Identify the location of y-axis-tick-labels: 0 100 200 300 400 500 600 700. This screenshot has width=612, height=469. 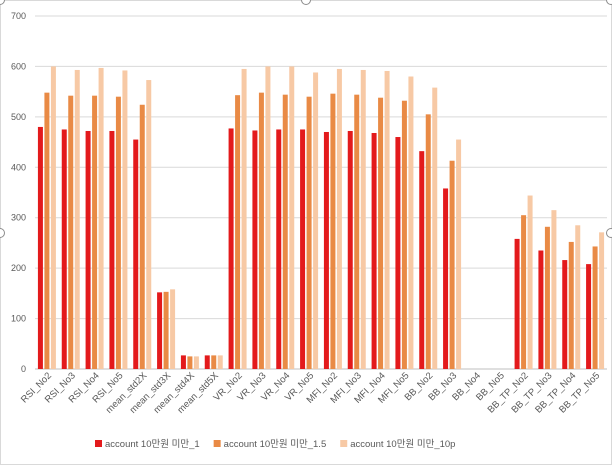
(18, 192).